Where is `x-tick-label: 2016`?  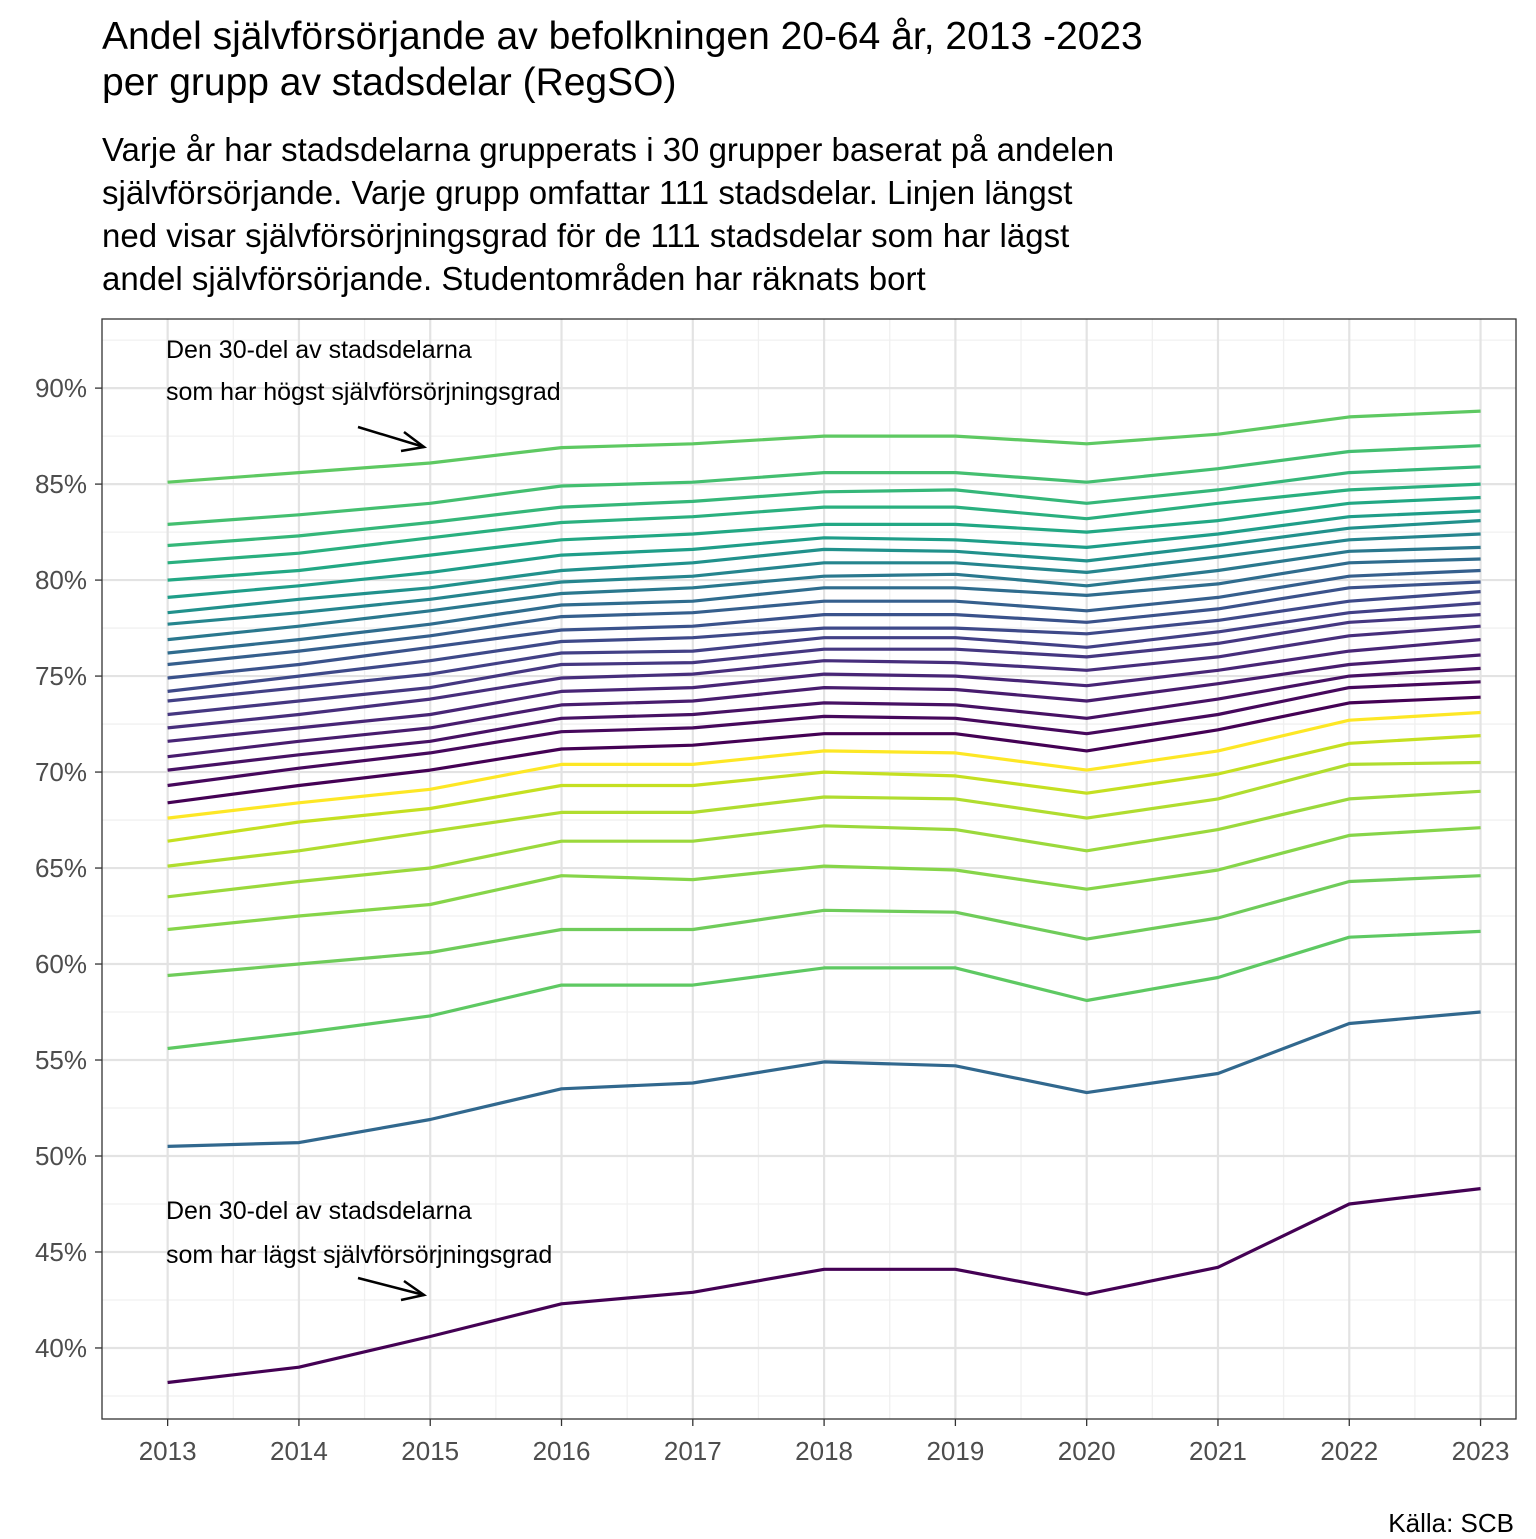
x-tick-label: 2016 is located at coordinates (562, 1451).